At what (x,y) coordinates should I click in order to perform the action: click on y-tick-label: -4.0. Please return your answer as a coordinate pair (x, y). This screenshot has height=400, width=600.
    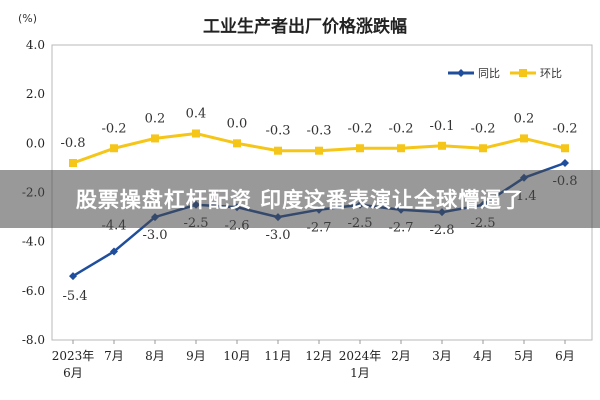
    Looking at the image, I should click on (33, 242).